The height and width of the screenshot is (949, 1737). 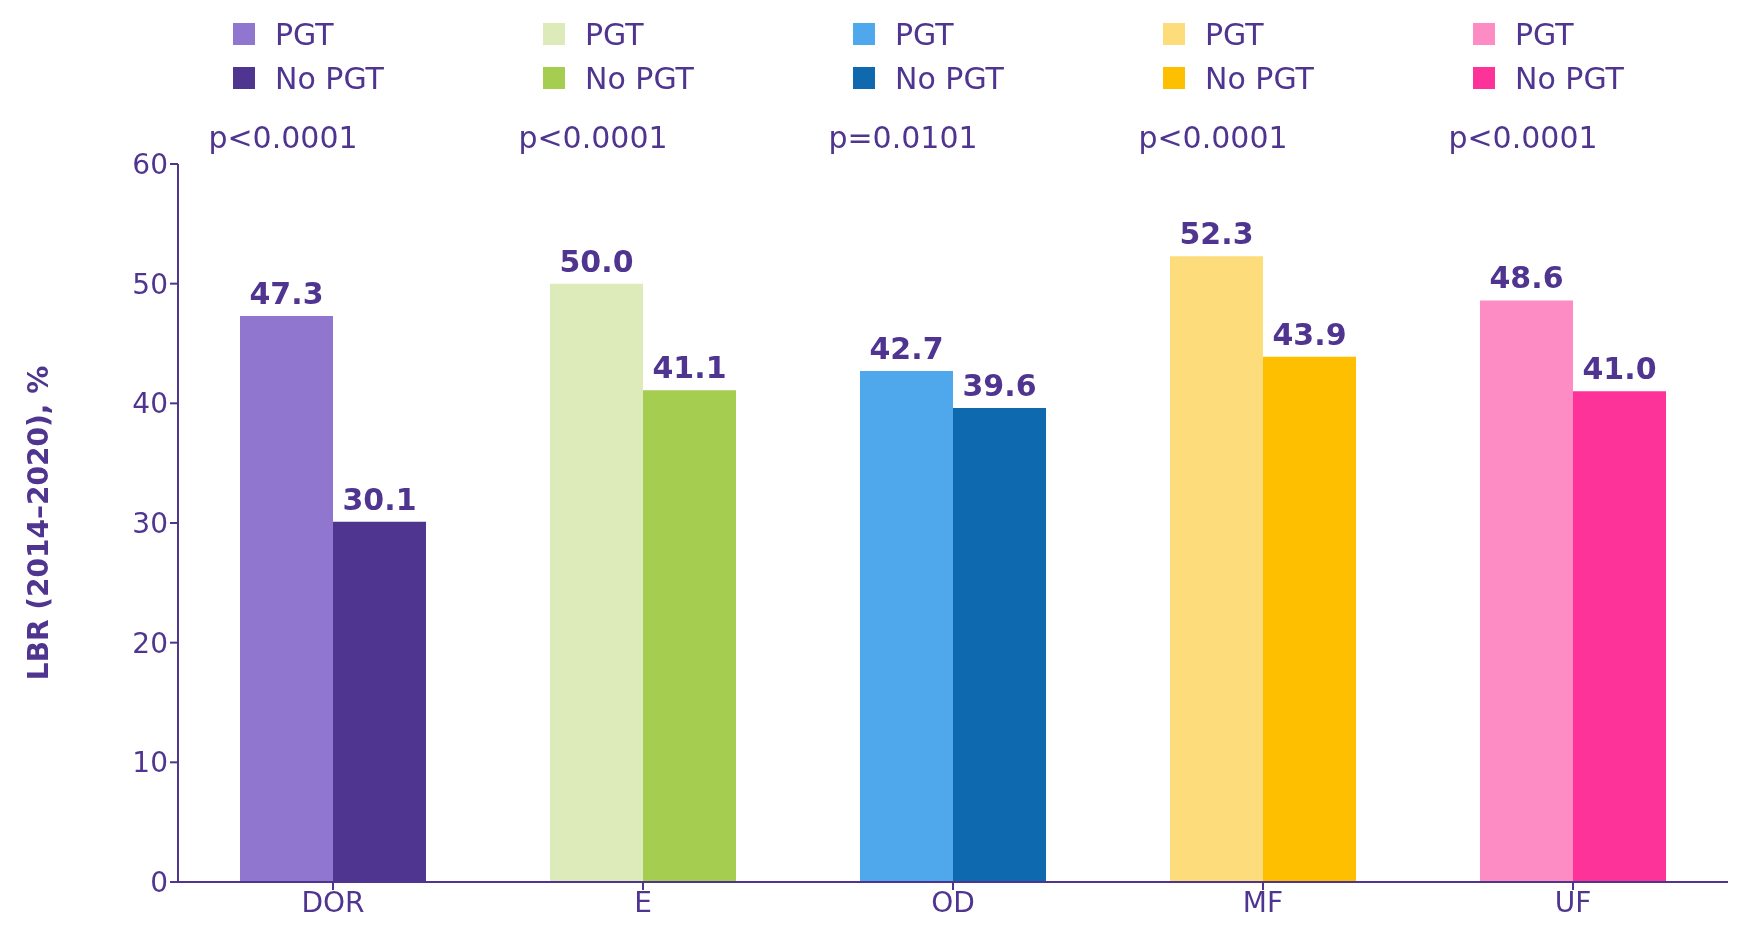 I want to click on y-tick-label: 40, so click(x=150, y=404).